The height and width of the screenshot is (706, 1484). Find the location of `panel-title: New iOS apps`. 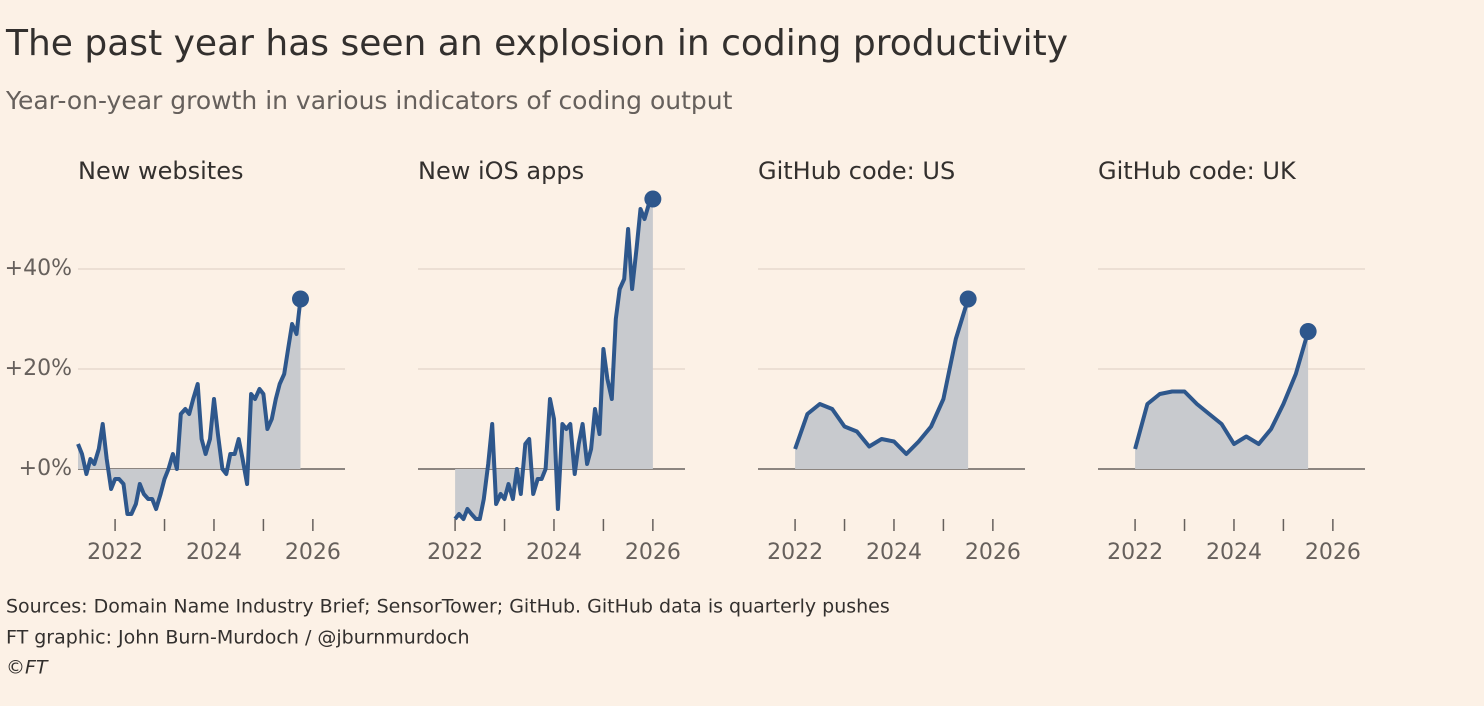

panel-title: New iOS apps is located at coordinates (501, 171).